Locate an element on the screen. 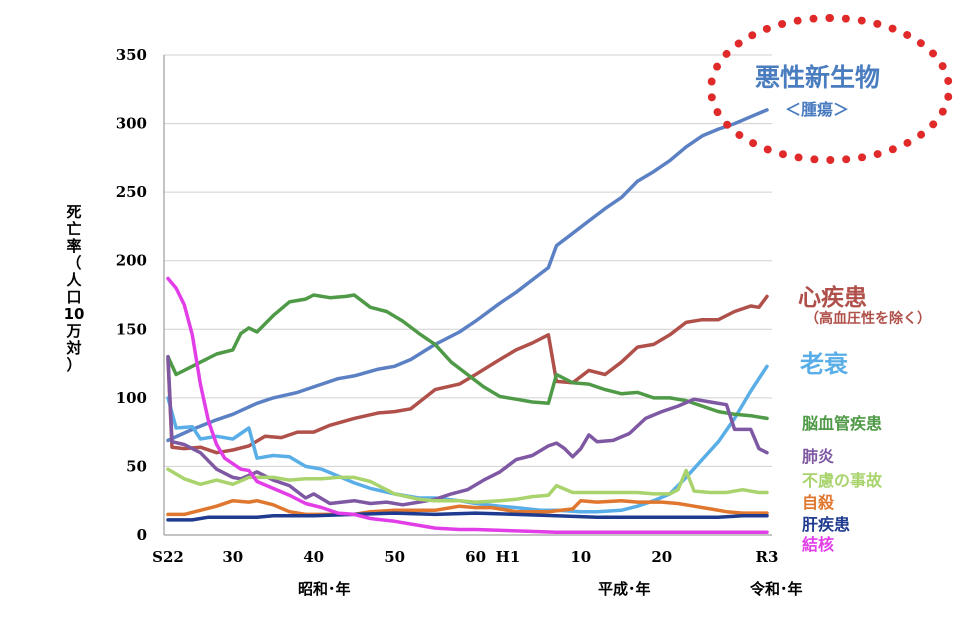 The image size is (968, 620). y-tick-label: 150 is located at coordinates (131, 329).